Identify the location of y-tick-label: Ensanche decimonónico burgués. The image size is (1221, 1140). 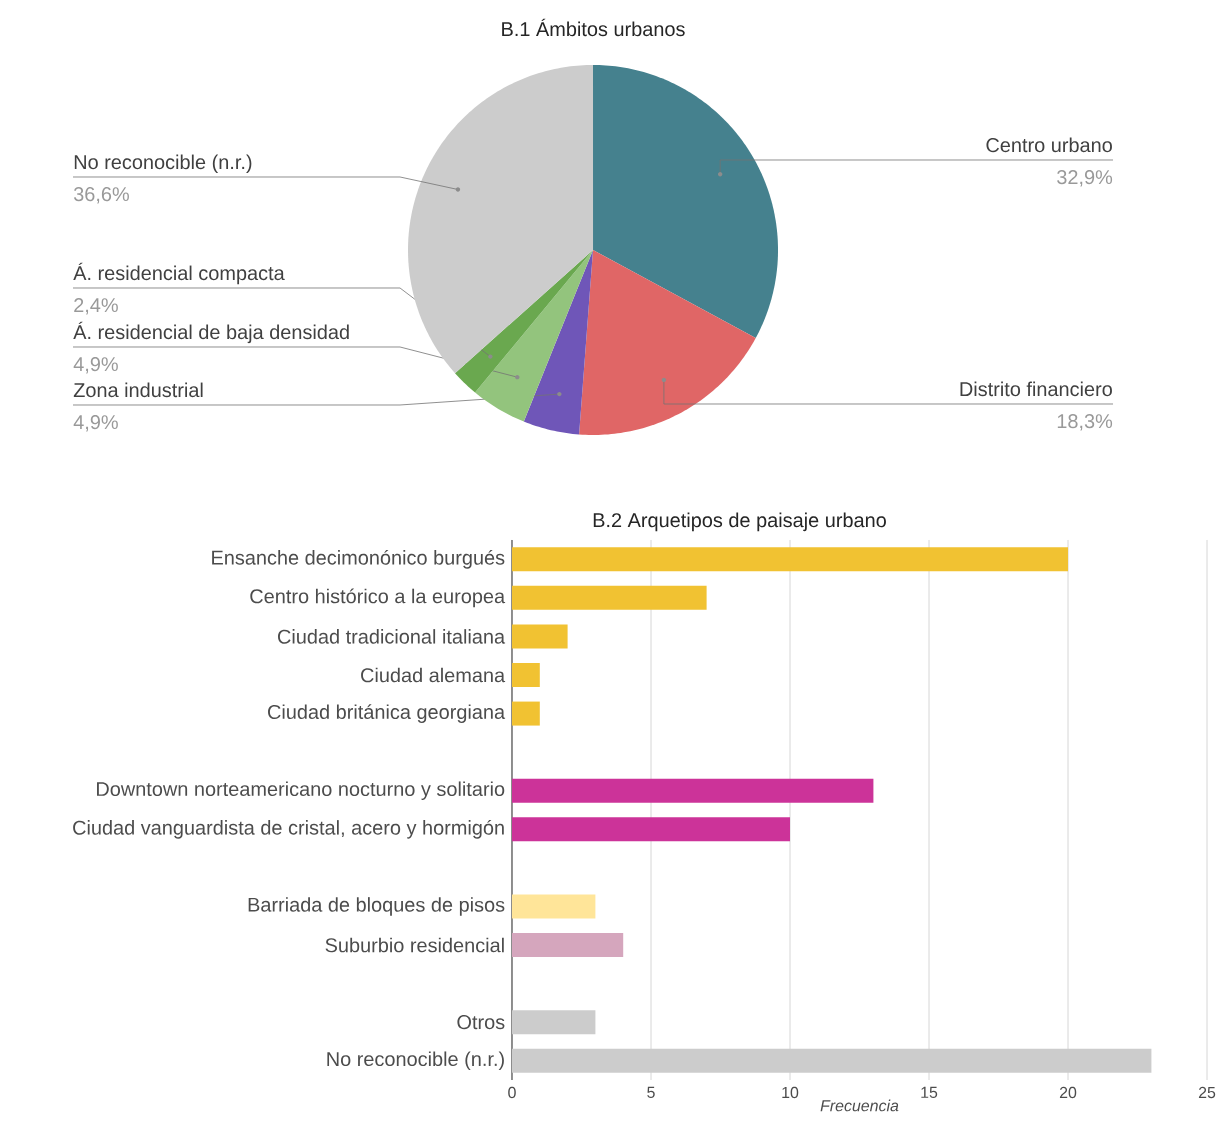
(358, 559).